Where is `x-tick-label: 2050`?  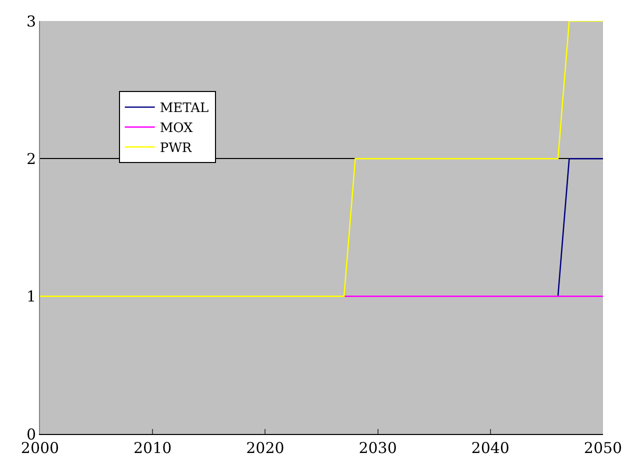
x-tick-label: 2050 is located at coordinates (603, 448).